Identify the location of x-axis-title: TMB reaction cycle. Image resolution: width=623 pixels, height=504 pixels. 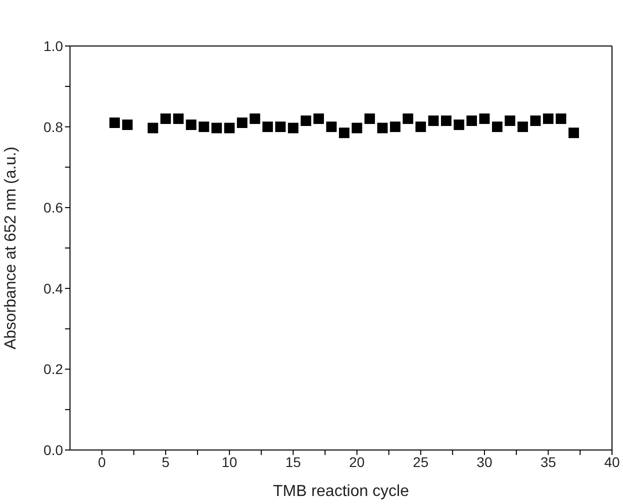
(341, 491).